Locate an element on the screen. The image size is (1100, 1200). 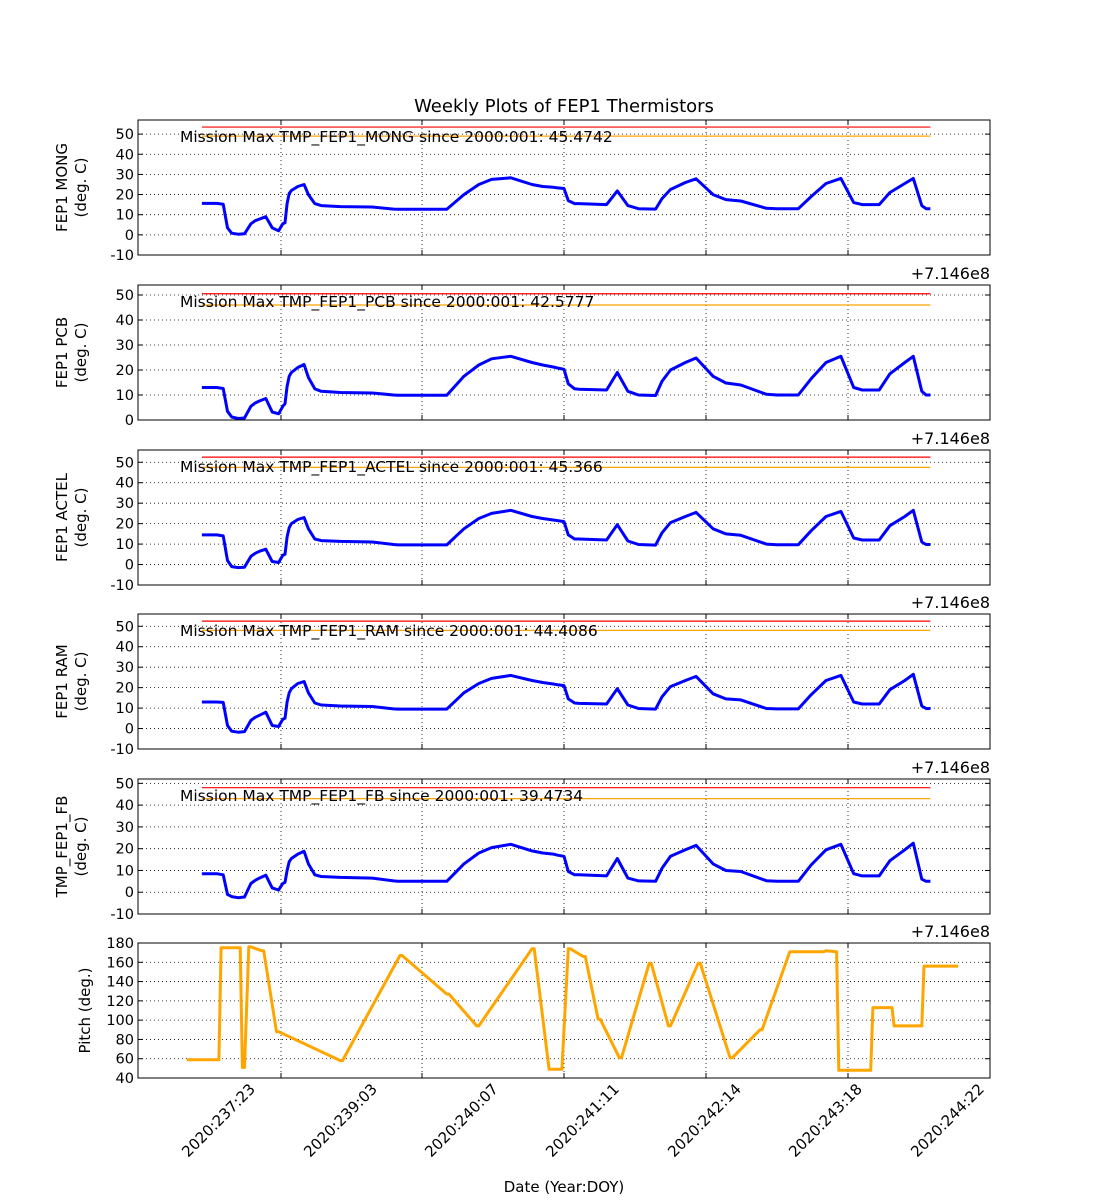
chart-title: Weekly Plots of FEP1 Thermistors is located at coordinates (564, 106).